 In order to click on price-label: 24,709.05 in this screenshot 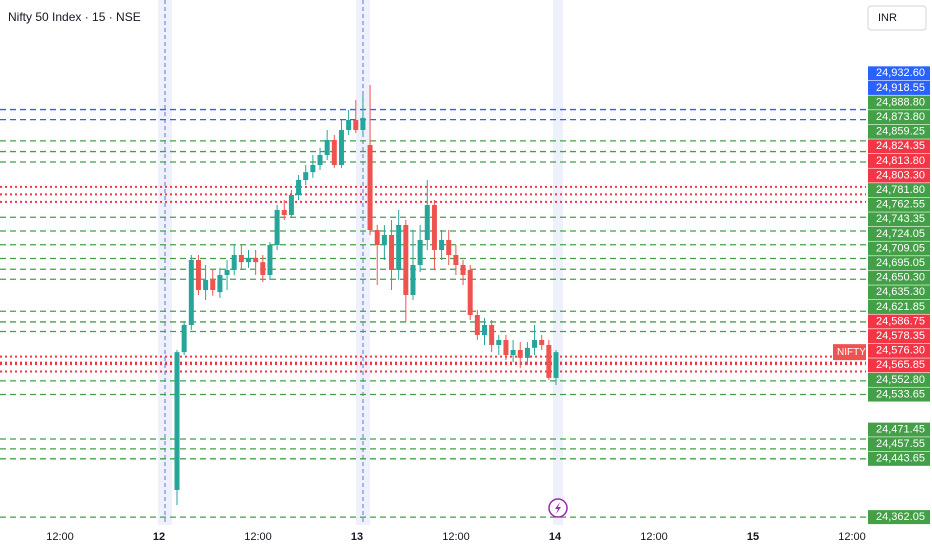, I will do `click(900, 248)`.